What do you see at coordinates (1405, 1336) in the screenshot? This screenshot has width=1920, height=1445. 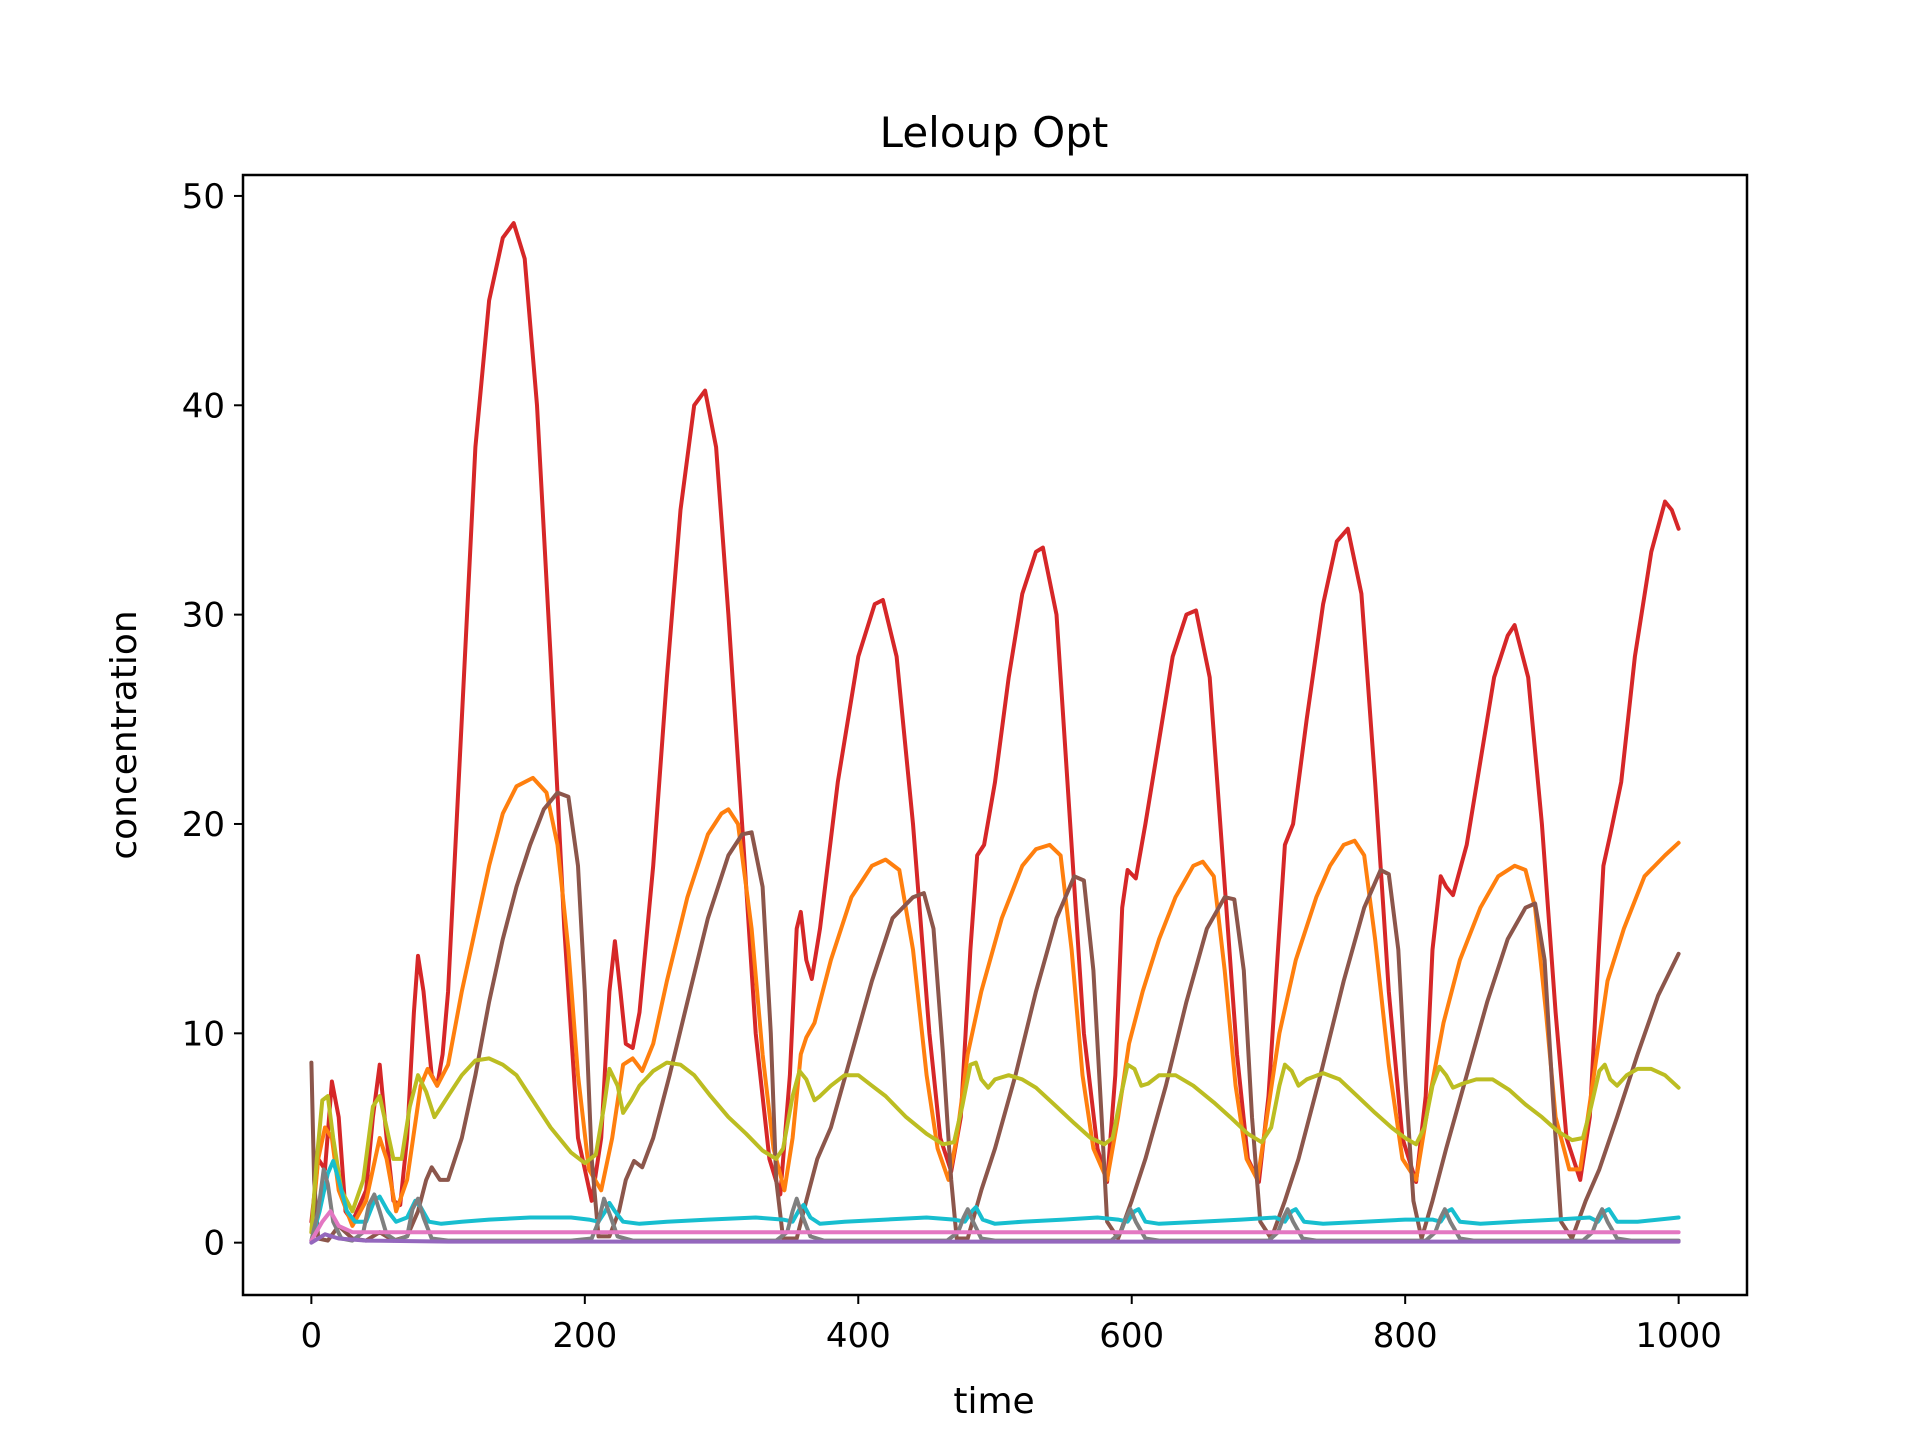 I see `x-tick-label: 800` at bounding box center [1405, 1336].